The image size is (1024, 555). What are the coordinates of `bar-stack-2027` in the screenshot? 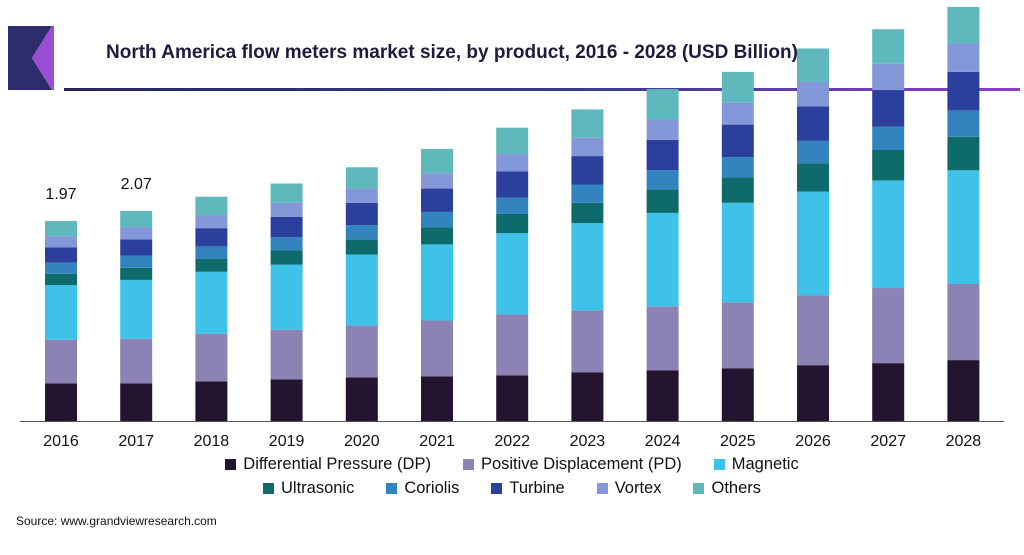 It's located at (888, 225).